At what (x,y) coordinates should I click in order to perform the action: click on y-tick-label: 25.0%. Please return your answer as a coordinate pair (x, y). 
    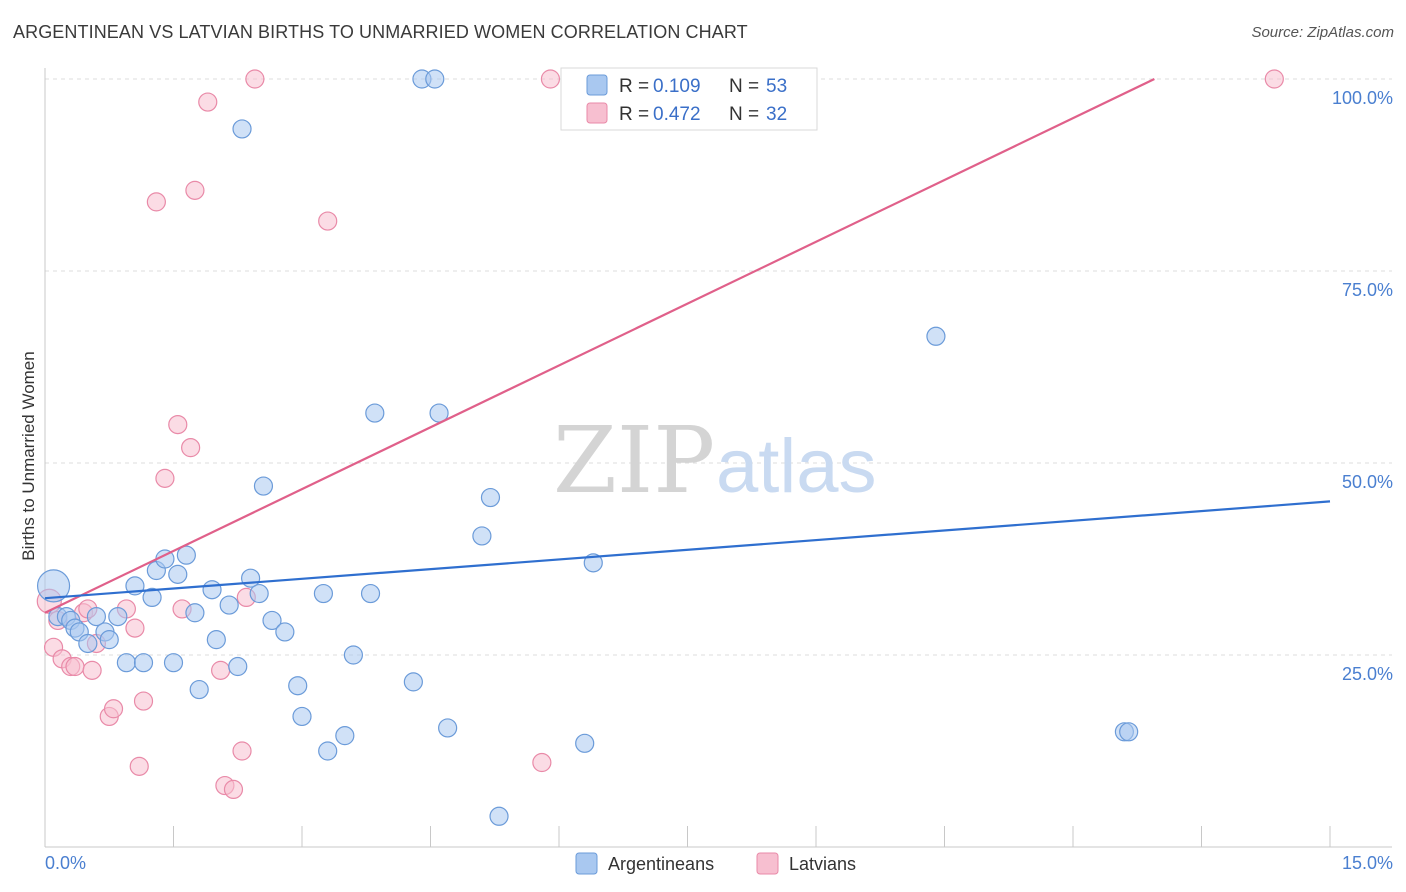
    Looking at the image, I should click on (1367, 674).